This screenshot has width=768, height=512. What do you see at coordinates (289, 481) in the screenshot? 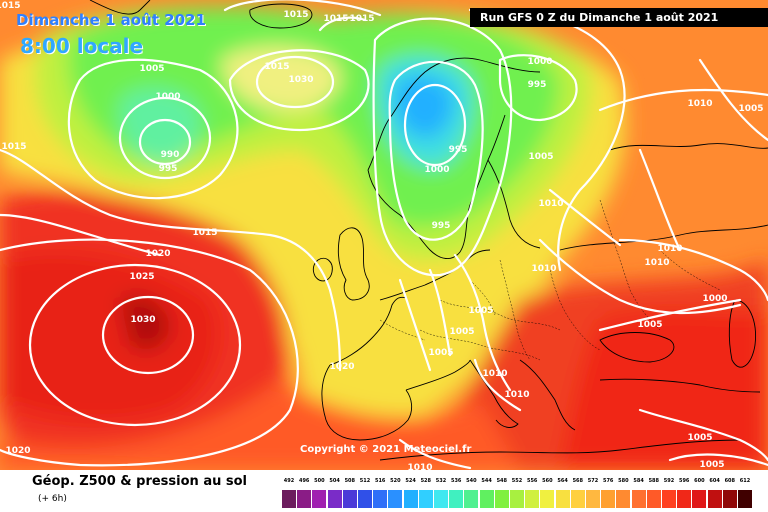
I see `legend-value: 492` at bounding box center [289, 481].